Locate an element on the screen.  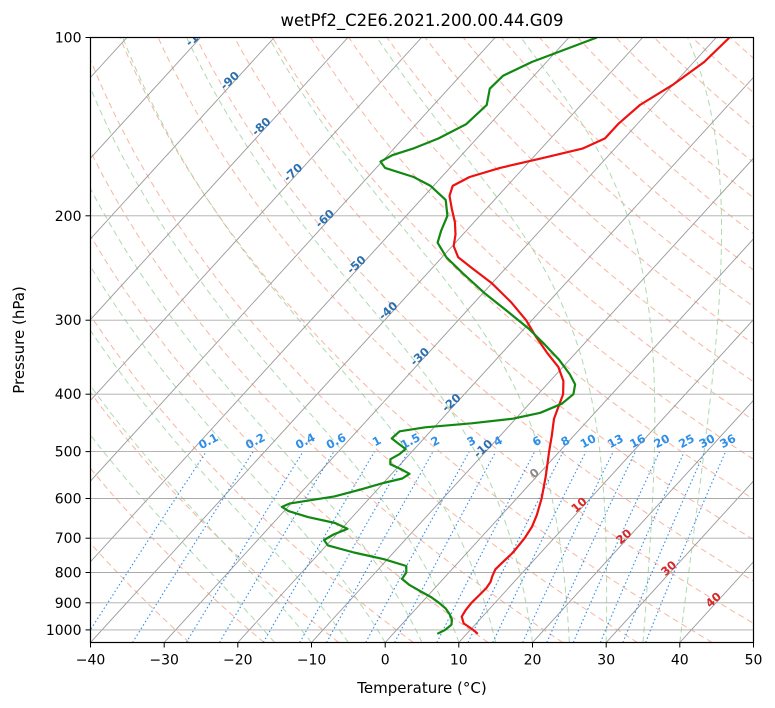
mixing-ratio-label: 25 is located at coordinates (686, 441).